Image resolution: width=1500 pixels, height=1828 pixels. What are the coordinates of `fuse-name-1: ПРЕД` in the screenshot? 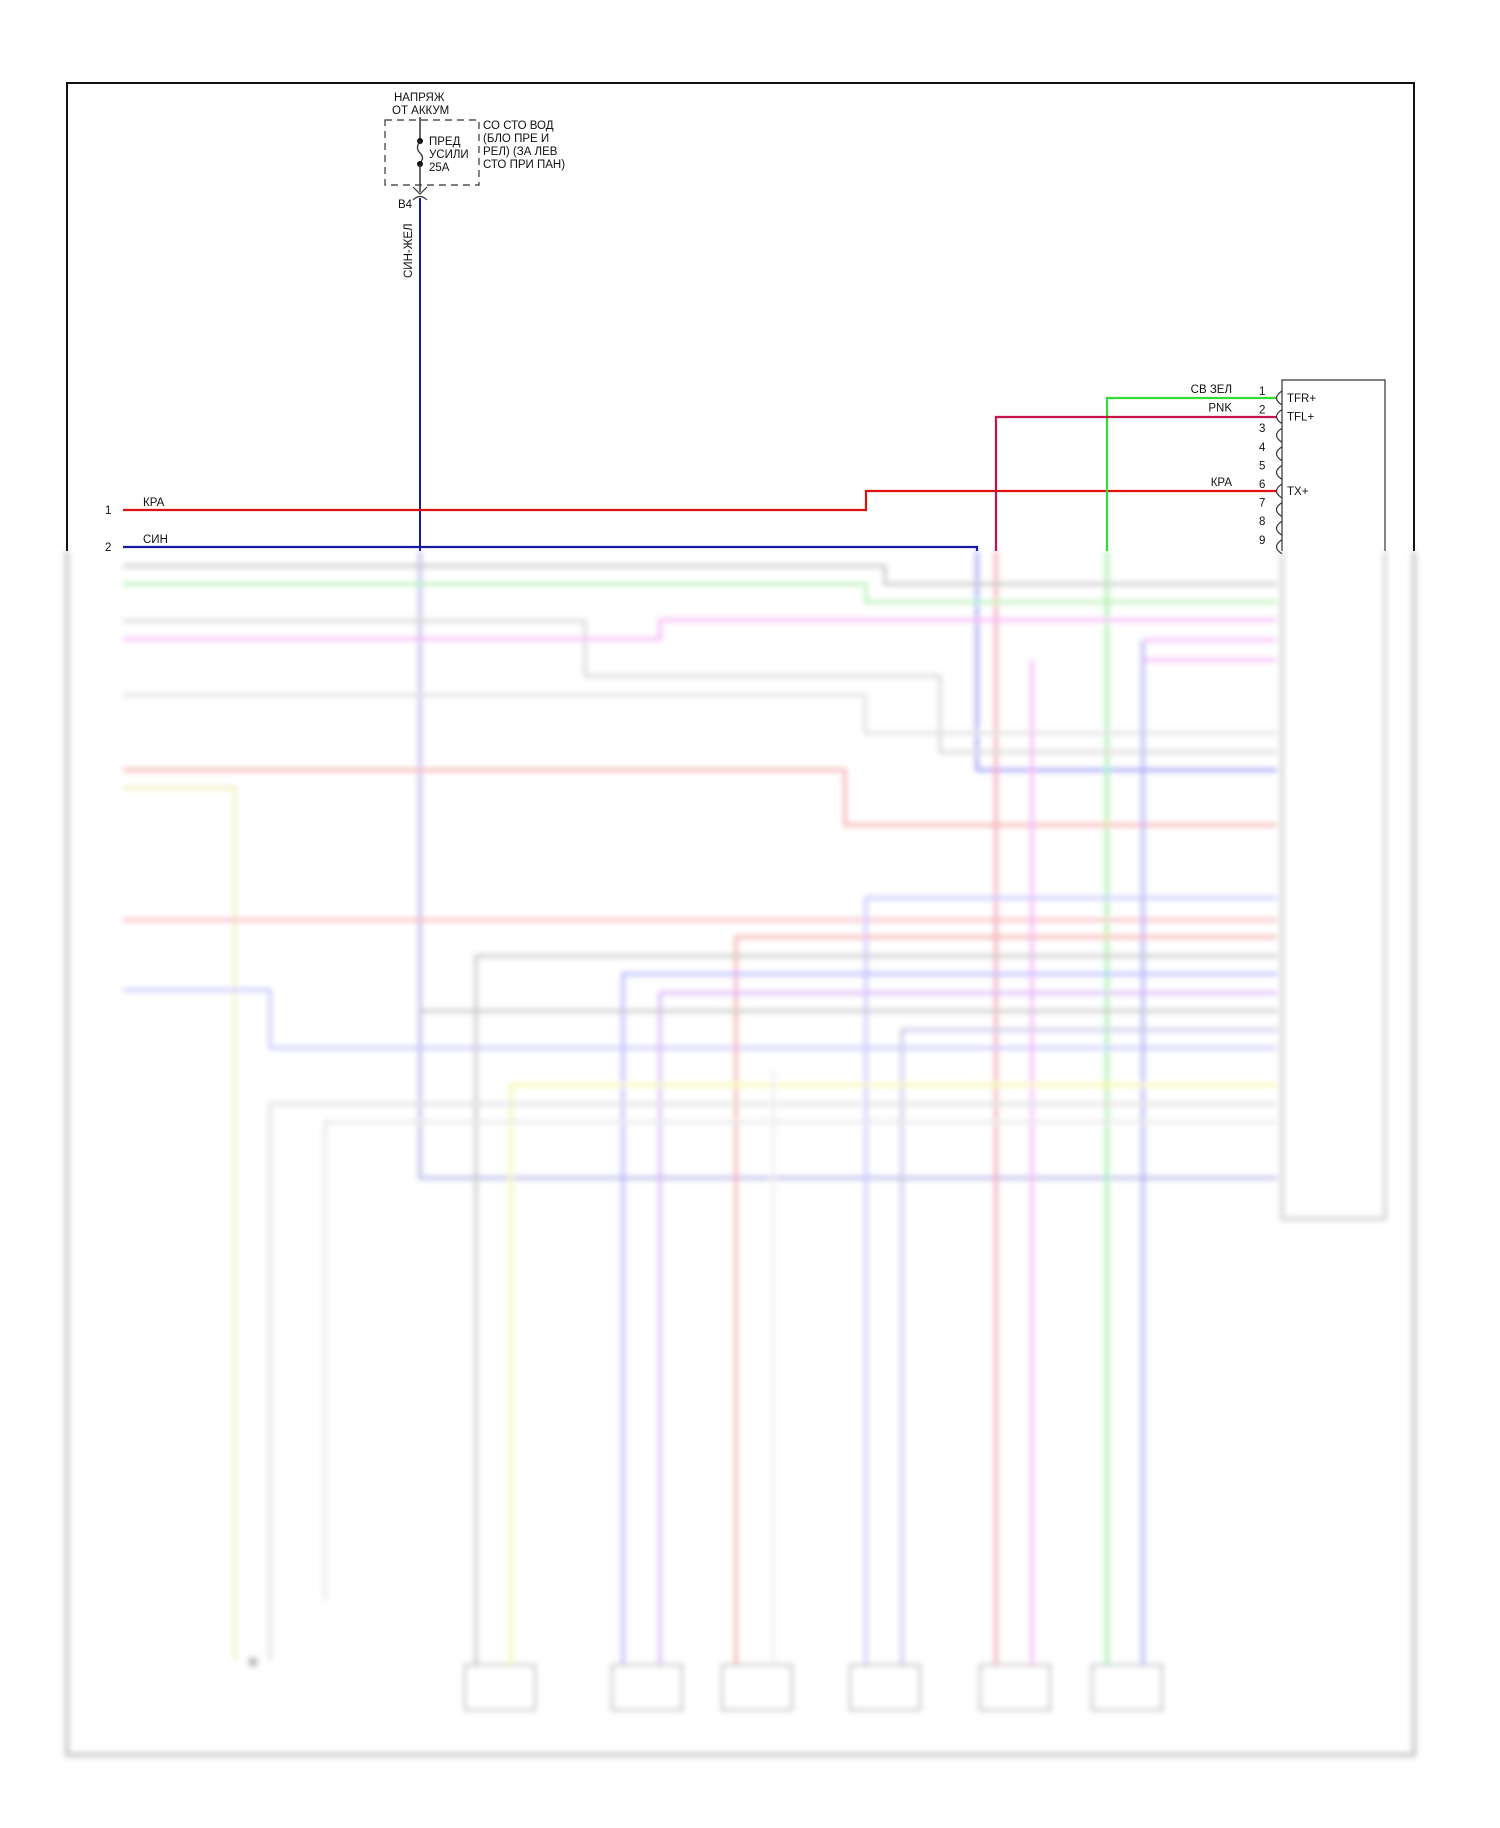 It's located at (445, 142).